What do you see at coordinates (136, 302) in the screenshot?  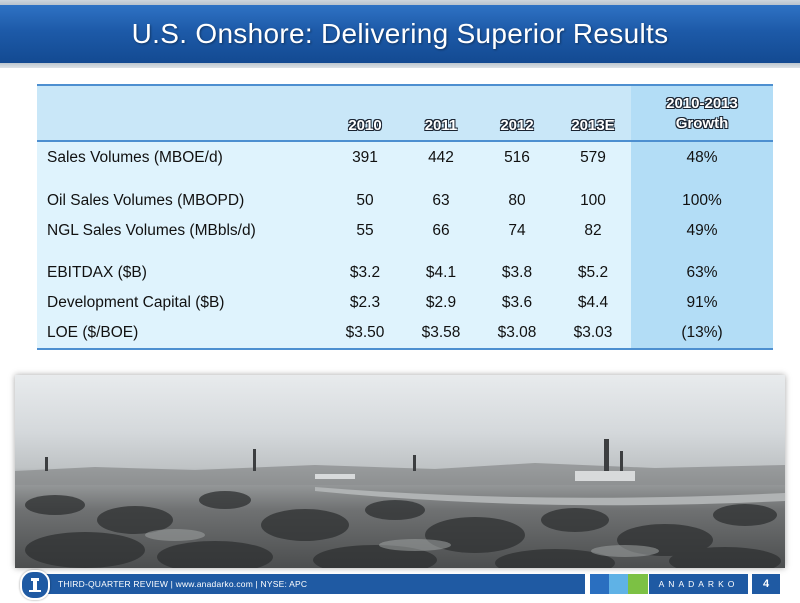 I see `row-label: Development Capital ($B)` at bounding box center [136, 302].